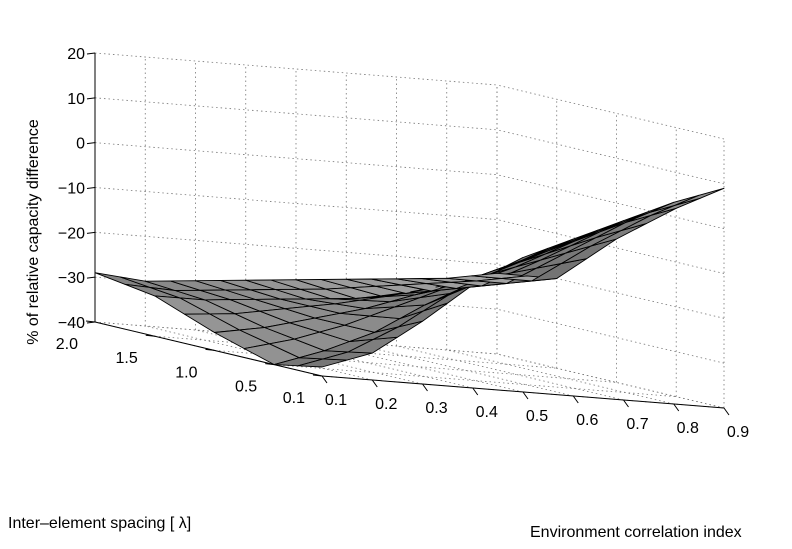 Image resolution: width=792 pixels, height=549 pixels. Describe the element at coordinates (71, 323) in the screenshot. I see `z-tick-label: −40` at that location.